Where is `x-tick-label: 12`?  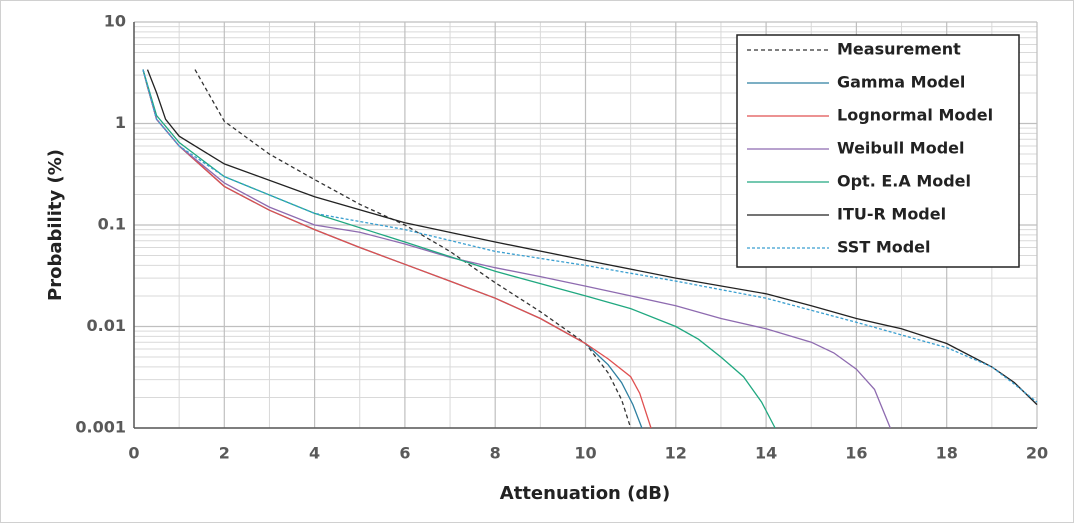 x-tick-label: 12 is located at coordinates (676, 453).